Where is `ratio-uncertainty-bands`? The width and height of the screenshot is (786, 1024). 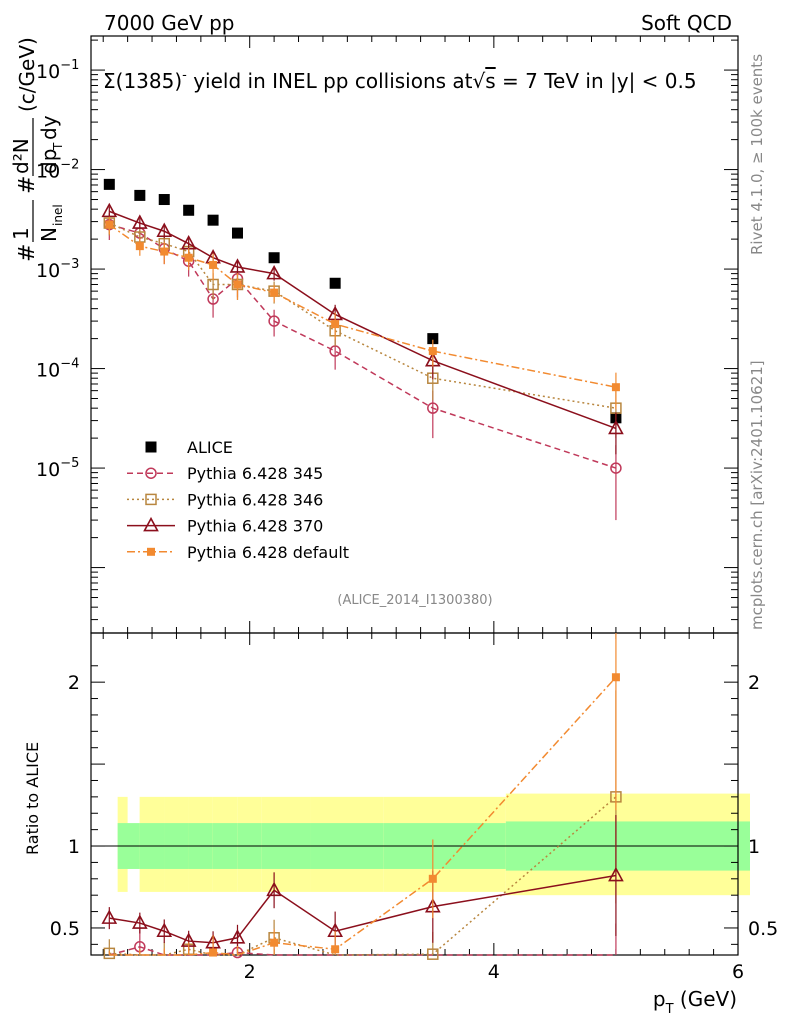 ratio-uncertainty-bands is located at coordinates (420, 844).